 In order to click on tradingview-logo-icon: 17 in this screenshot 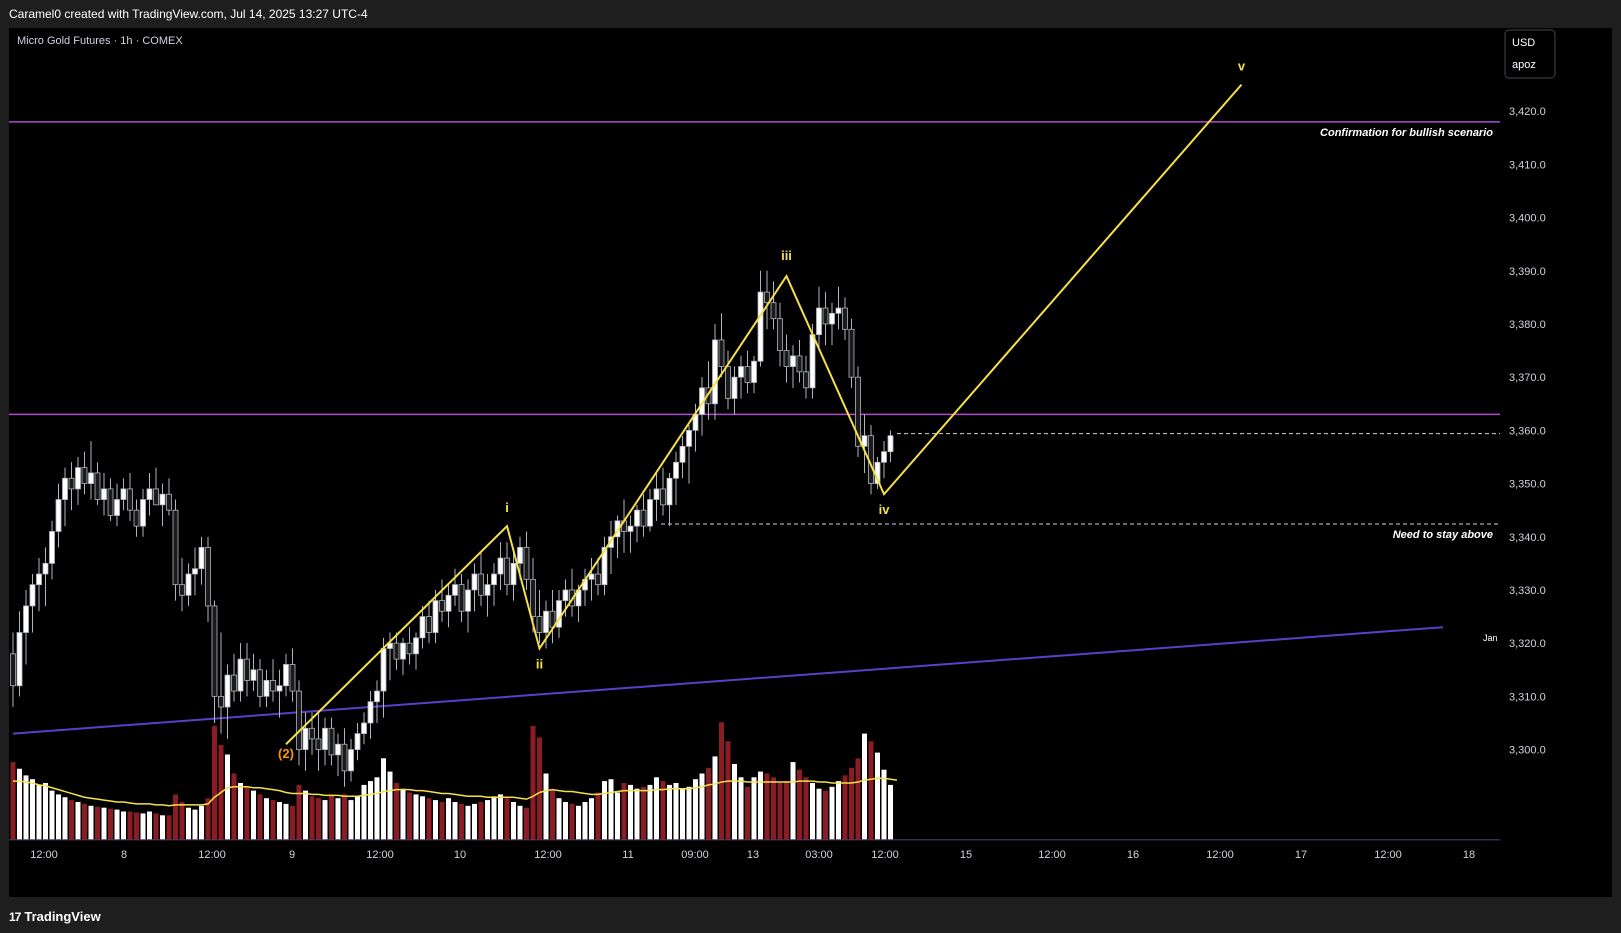, I will do `click(15, 917)`.